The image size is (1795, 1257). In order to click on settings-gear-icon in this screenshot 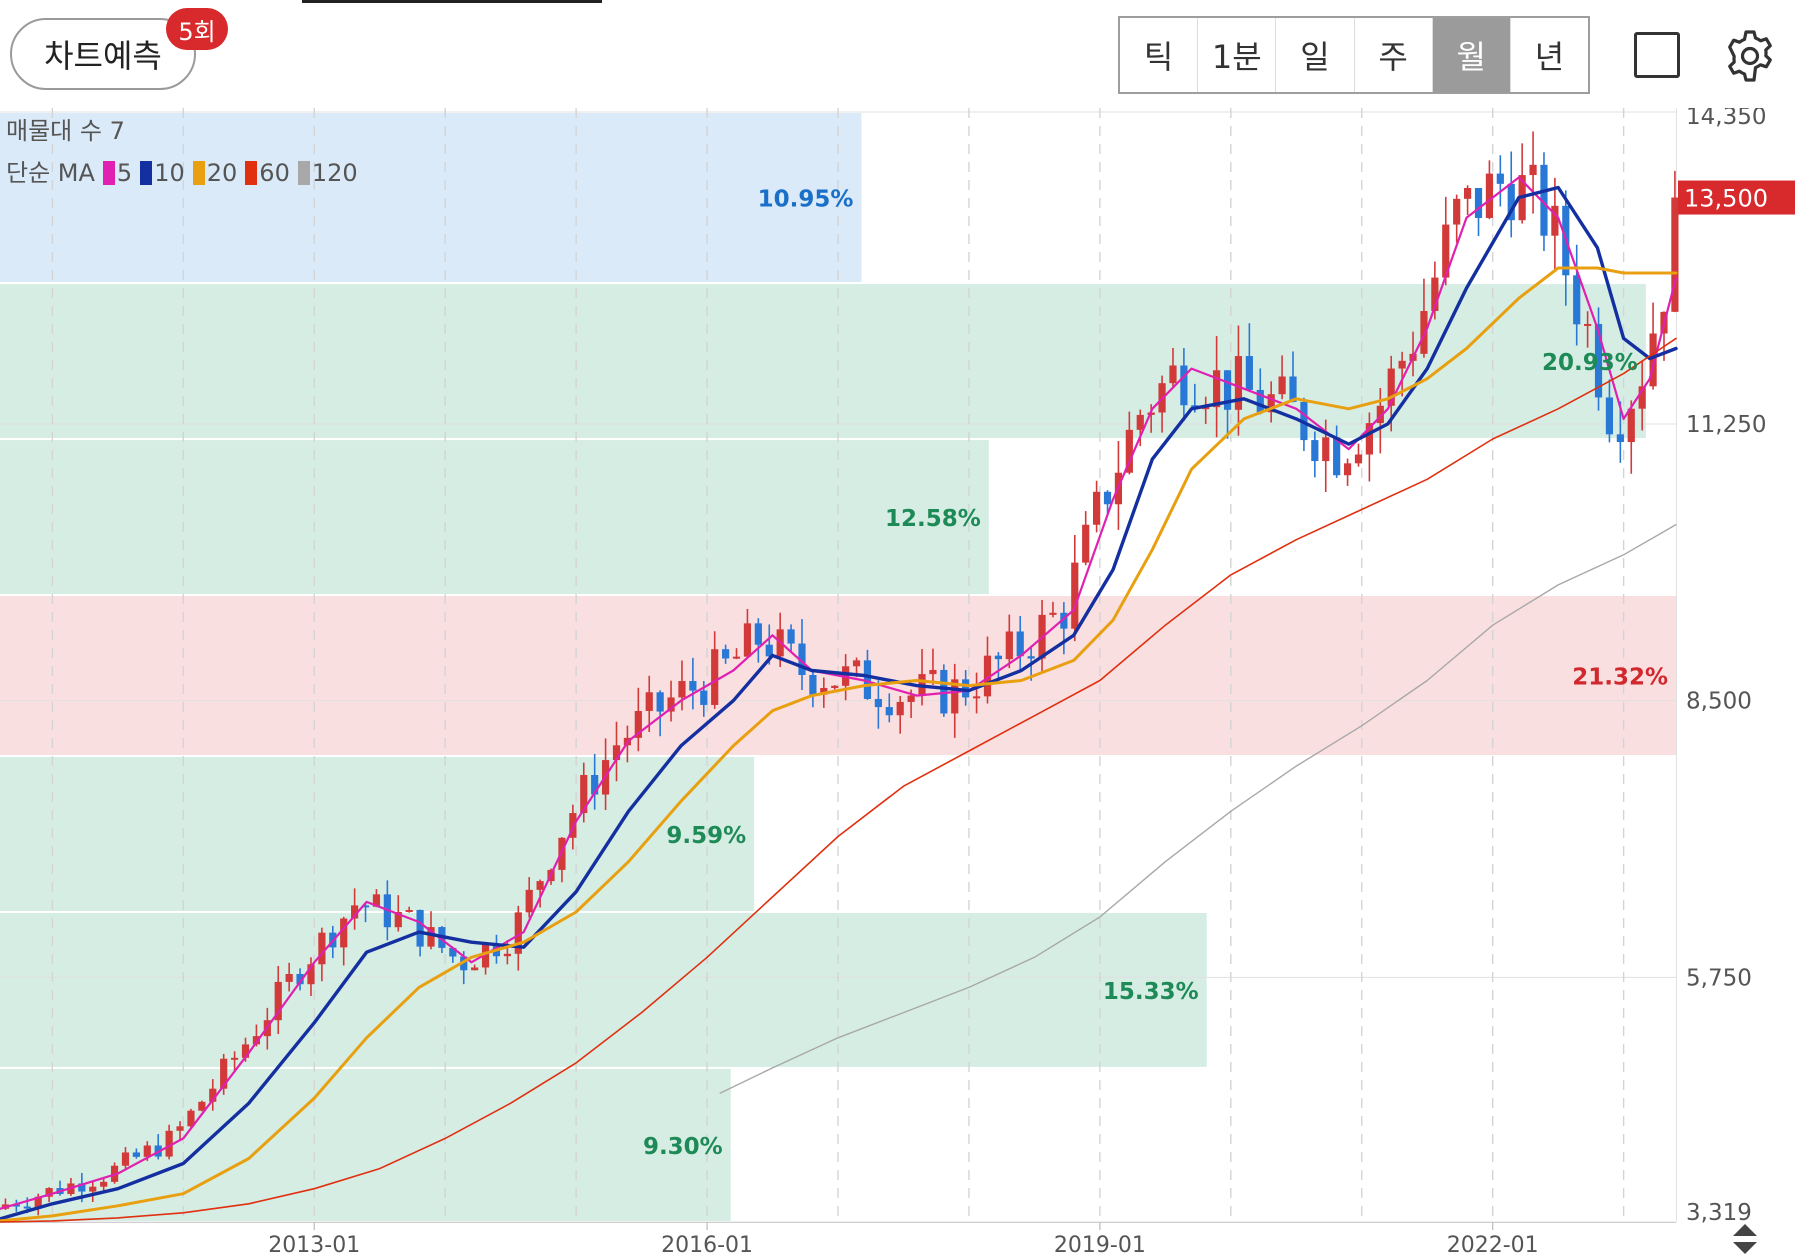, I will do `click(1750, 56)`.